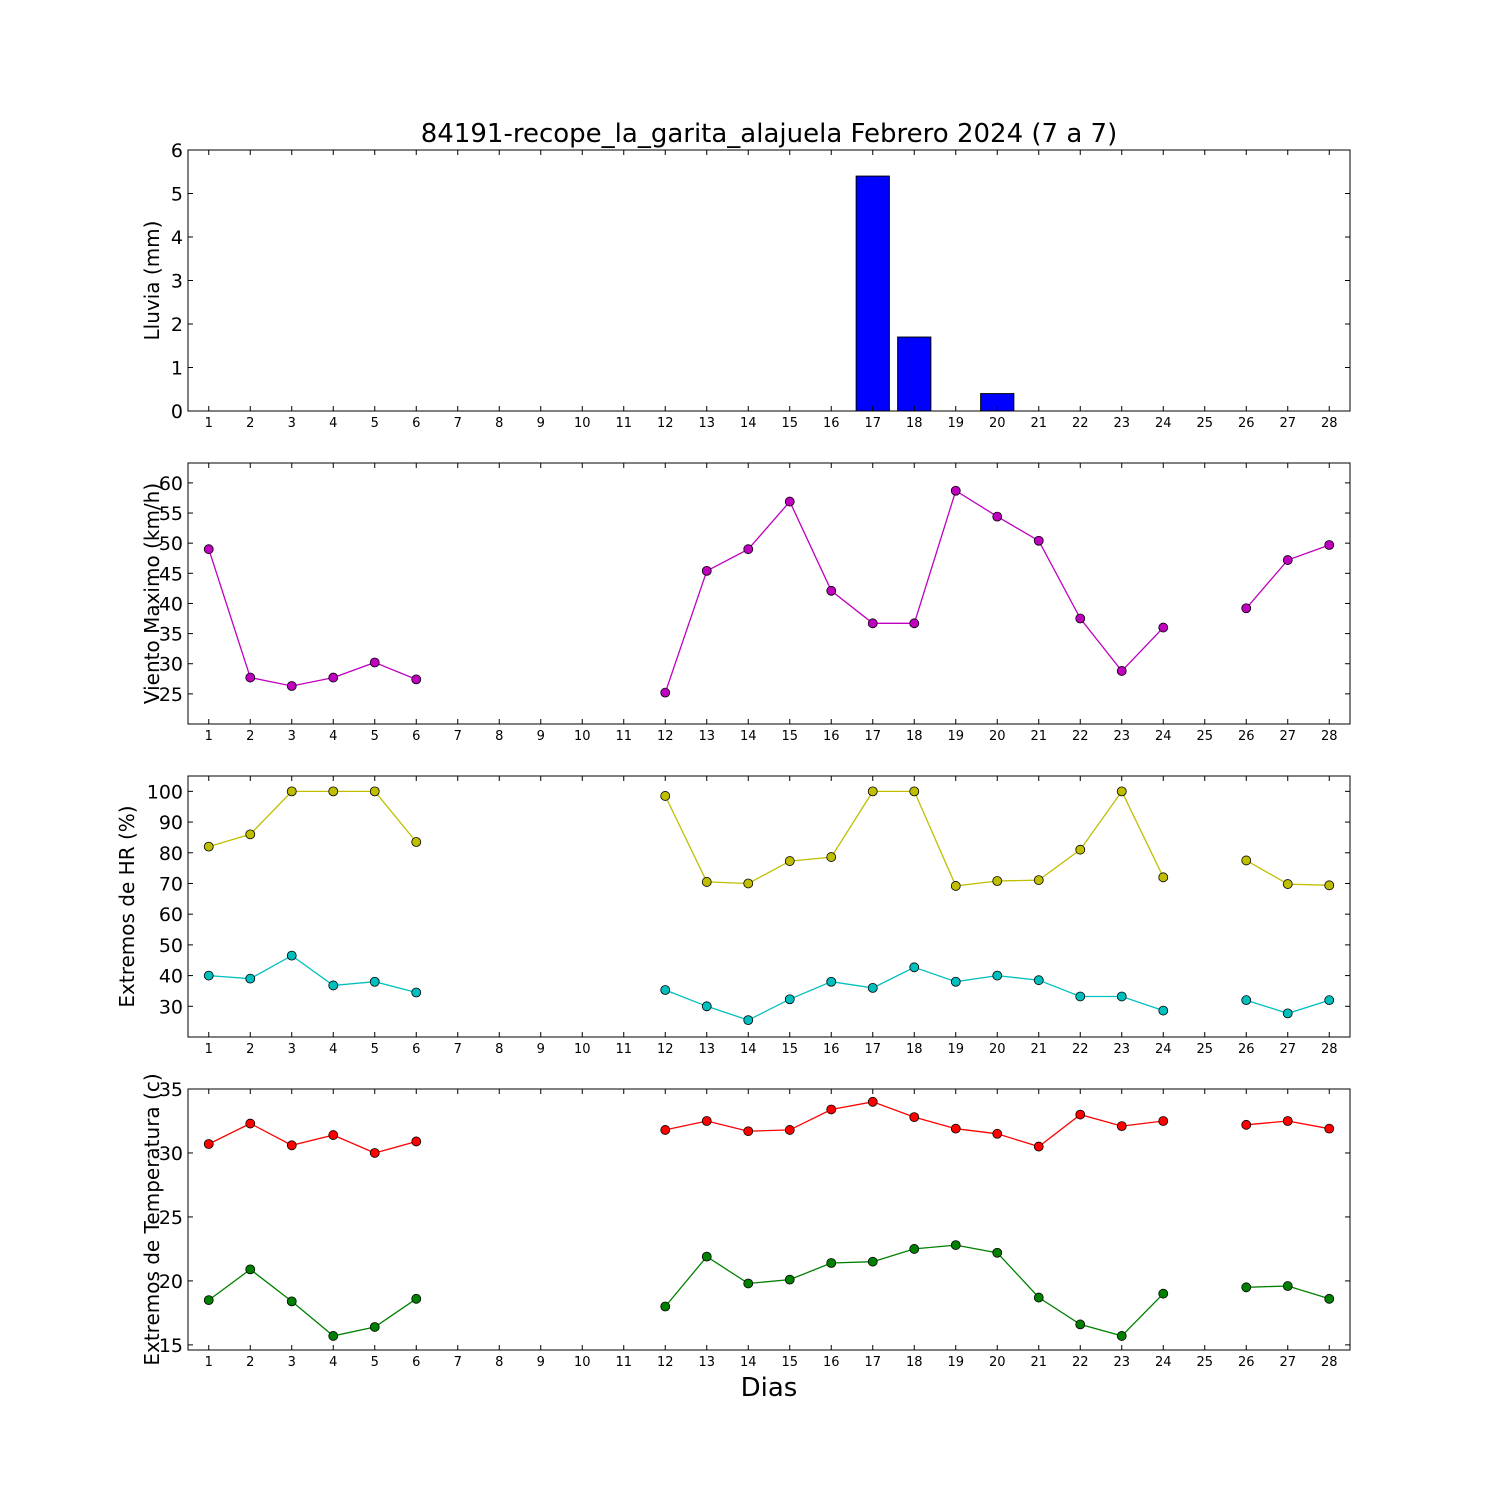 The height and width of the screenshot is (1500, 1500). What do you see at coordinates (706, 423) in the screenshot?
I see `rain-x-tick-label: 13` at bounding box center [706, 423].